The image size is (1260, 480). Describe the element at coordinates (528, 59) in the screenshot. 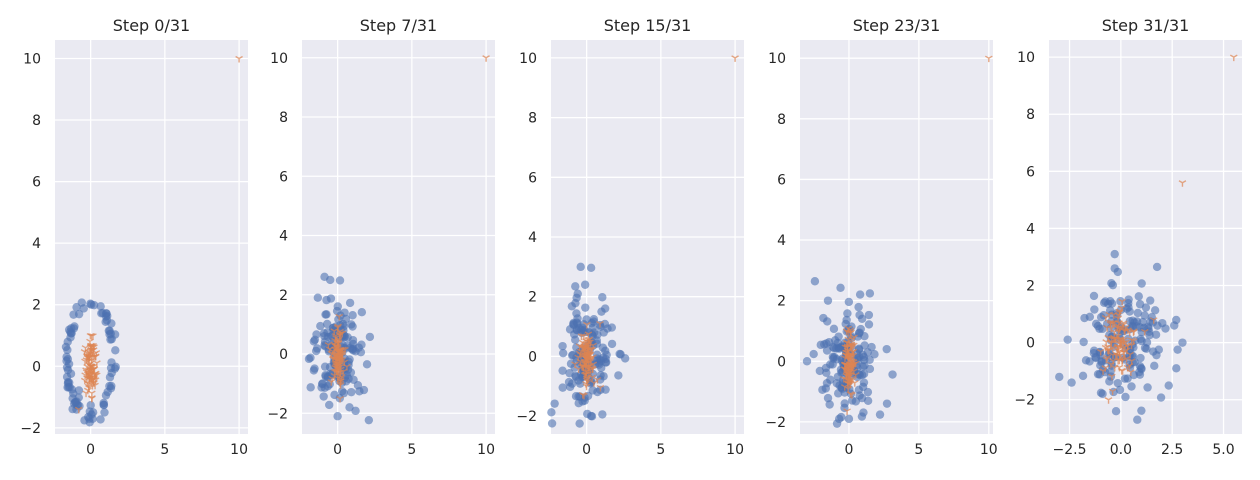

I see `y-tick-label: 10` at that location.